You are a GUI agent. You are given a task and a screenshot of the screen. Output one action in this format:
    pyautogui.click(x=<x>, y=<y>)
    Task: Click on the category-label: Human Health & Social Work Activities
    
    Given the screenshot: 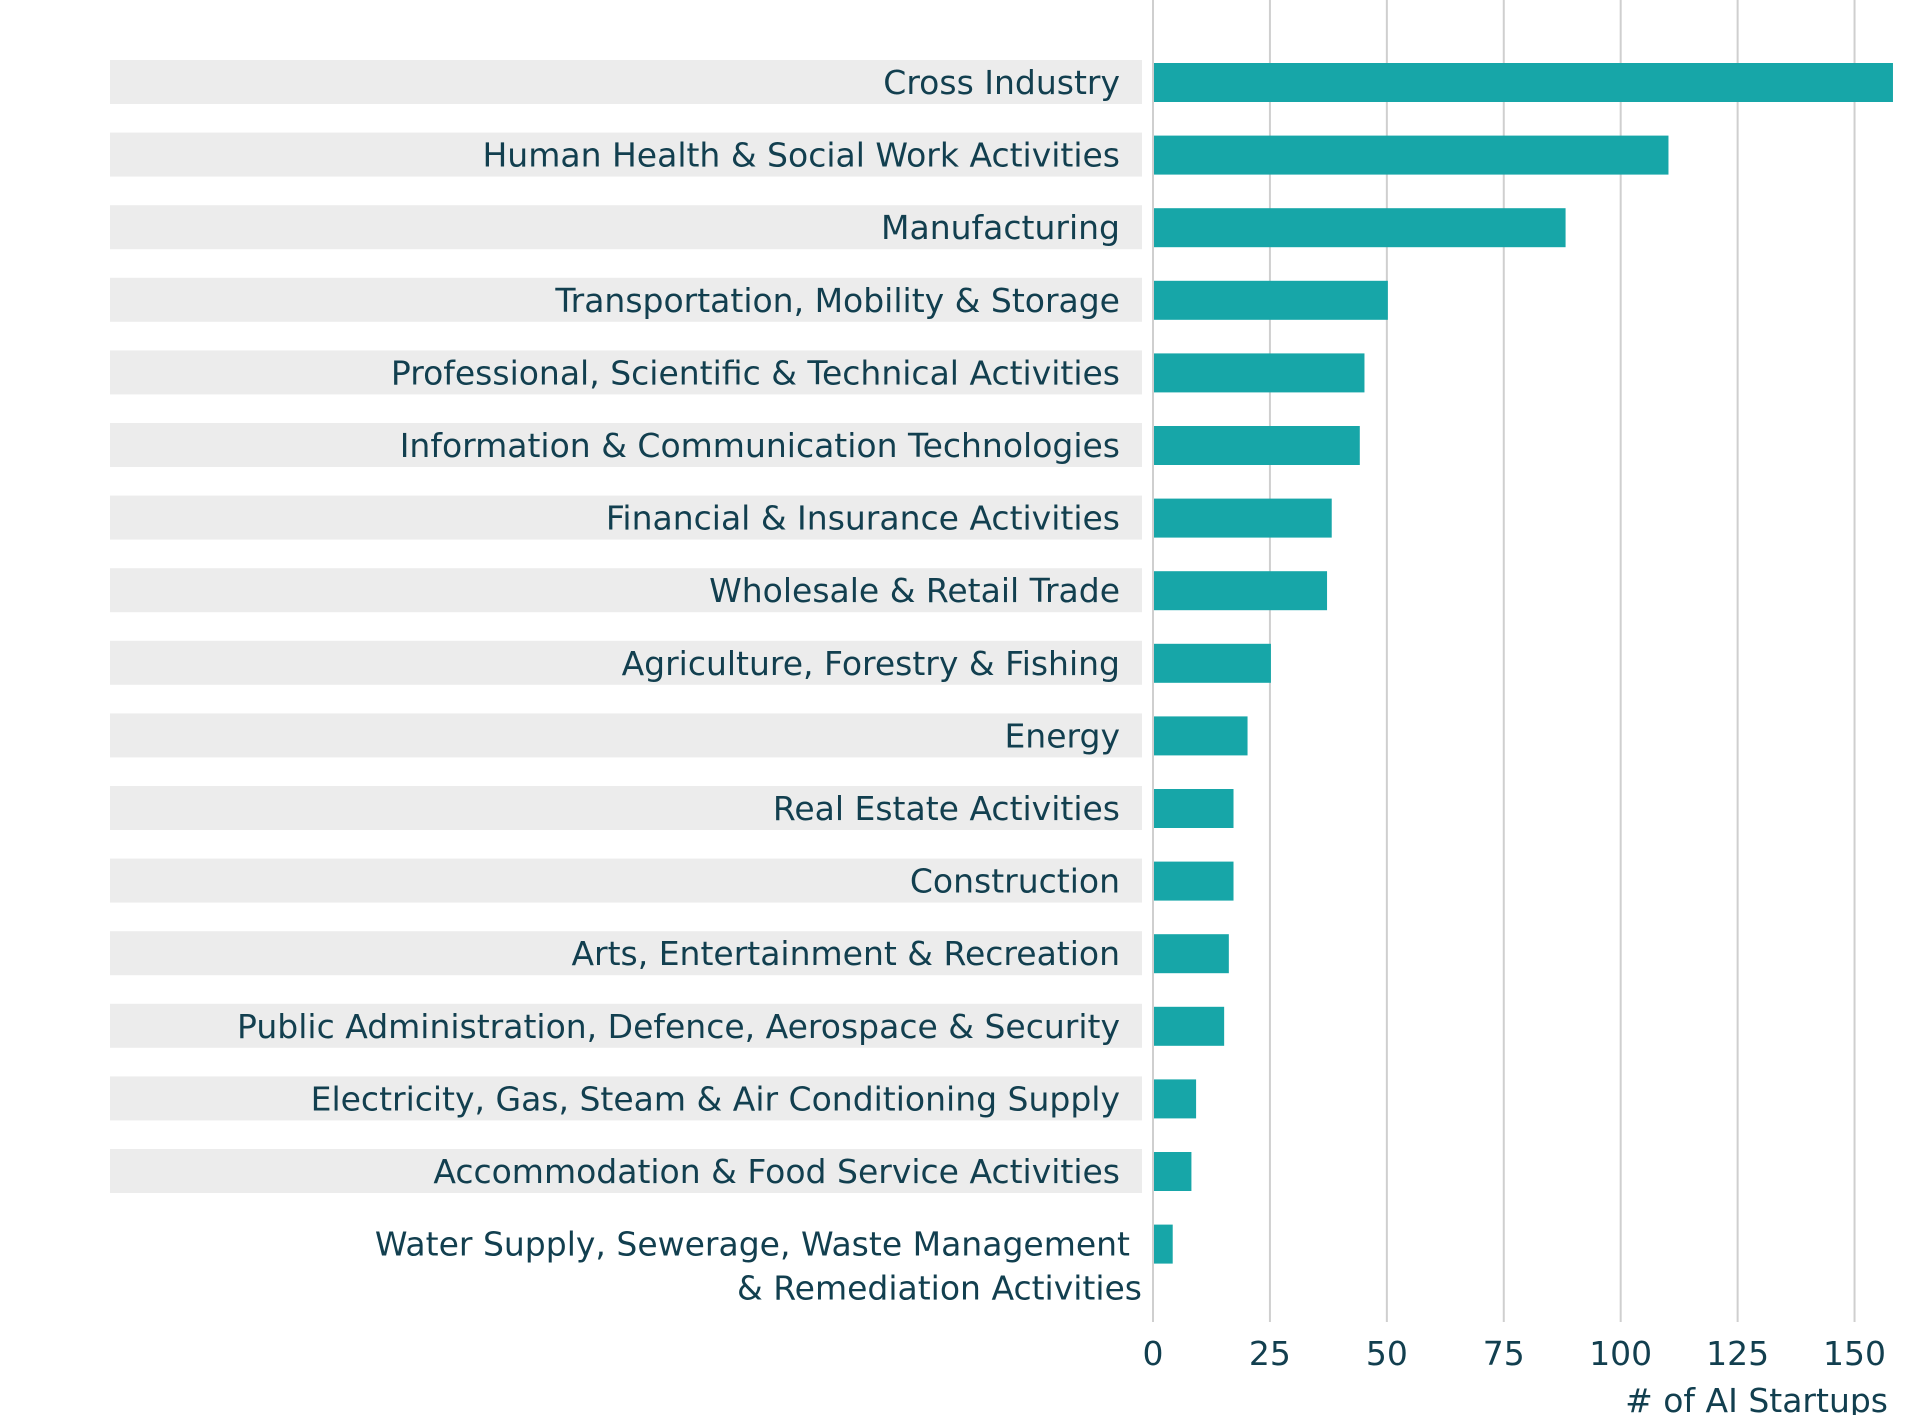 What is the action you would take?
    pyautogui.click(x=801, y=155)
    